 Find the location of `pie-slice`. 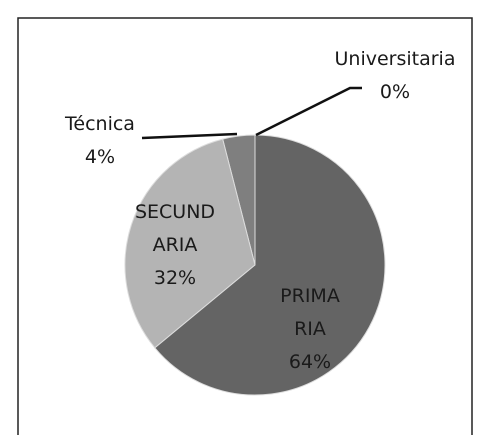

pie-slice is located at coordinates (190, 243).